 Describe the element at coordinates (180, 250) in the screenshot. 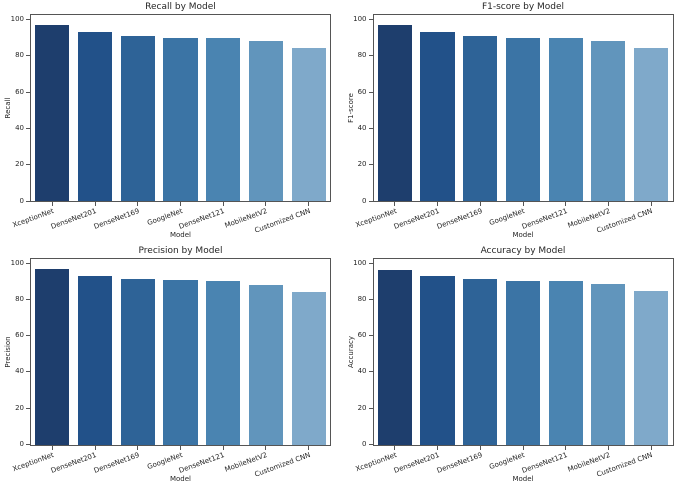

I see `chart-title: Precision by Model` at that location.